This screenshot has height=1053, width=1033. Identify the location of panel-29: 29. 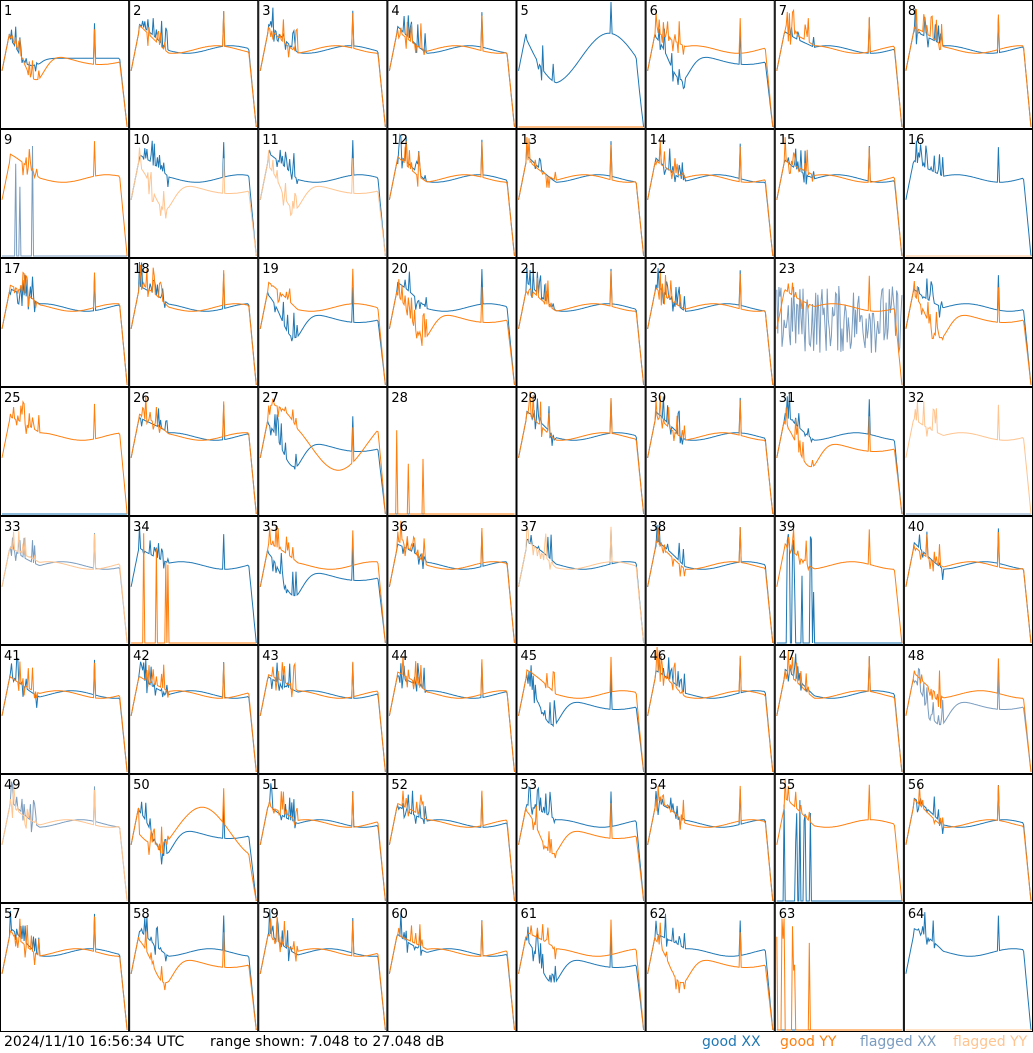
(581, 451).